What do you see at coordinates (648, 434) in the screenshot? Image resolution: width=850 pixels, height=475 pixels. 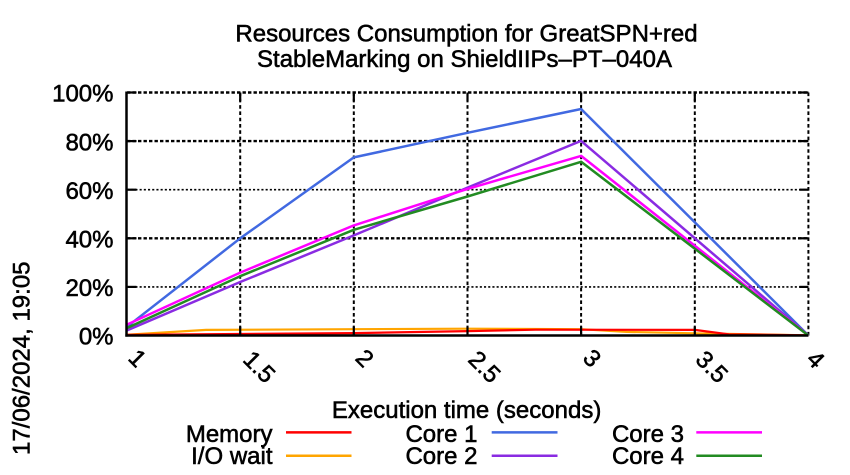 I see `svg-text: Core 3` at bounding box center [648, 434].